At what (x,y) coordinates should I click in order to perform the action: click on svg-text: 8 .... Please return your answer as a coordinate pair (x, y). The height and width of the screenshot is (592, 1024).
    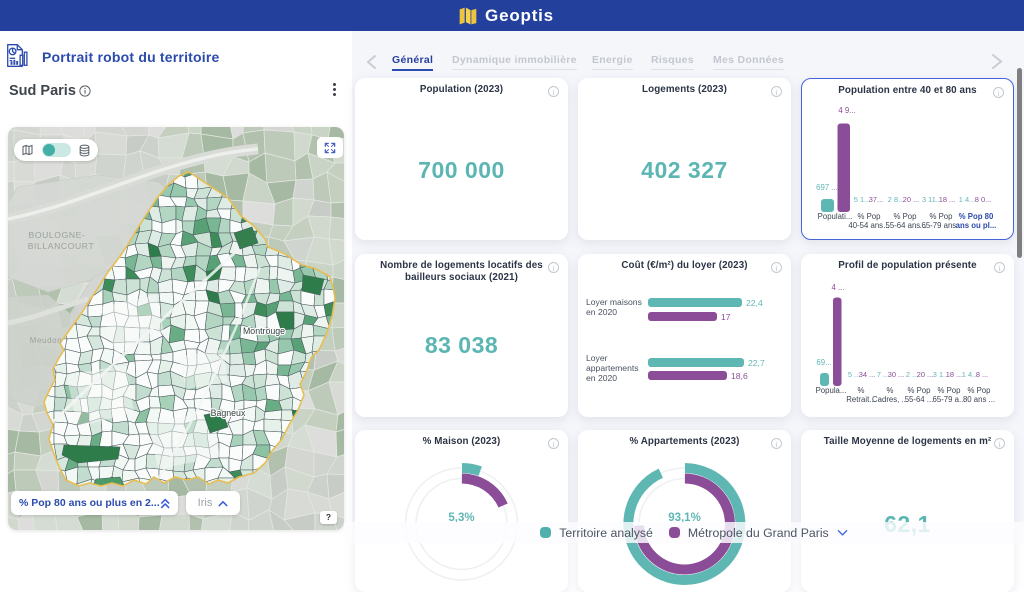
    Looking at the image, I should click on (982, 374).